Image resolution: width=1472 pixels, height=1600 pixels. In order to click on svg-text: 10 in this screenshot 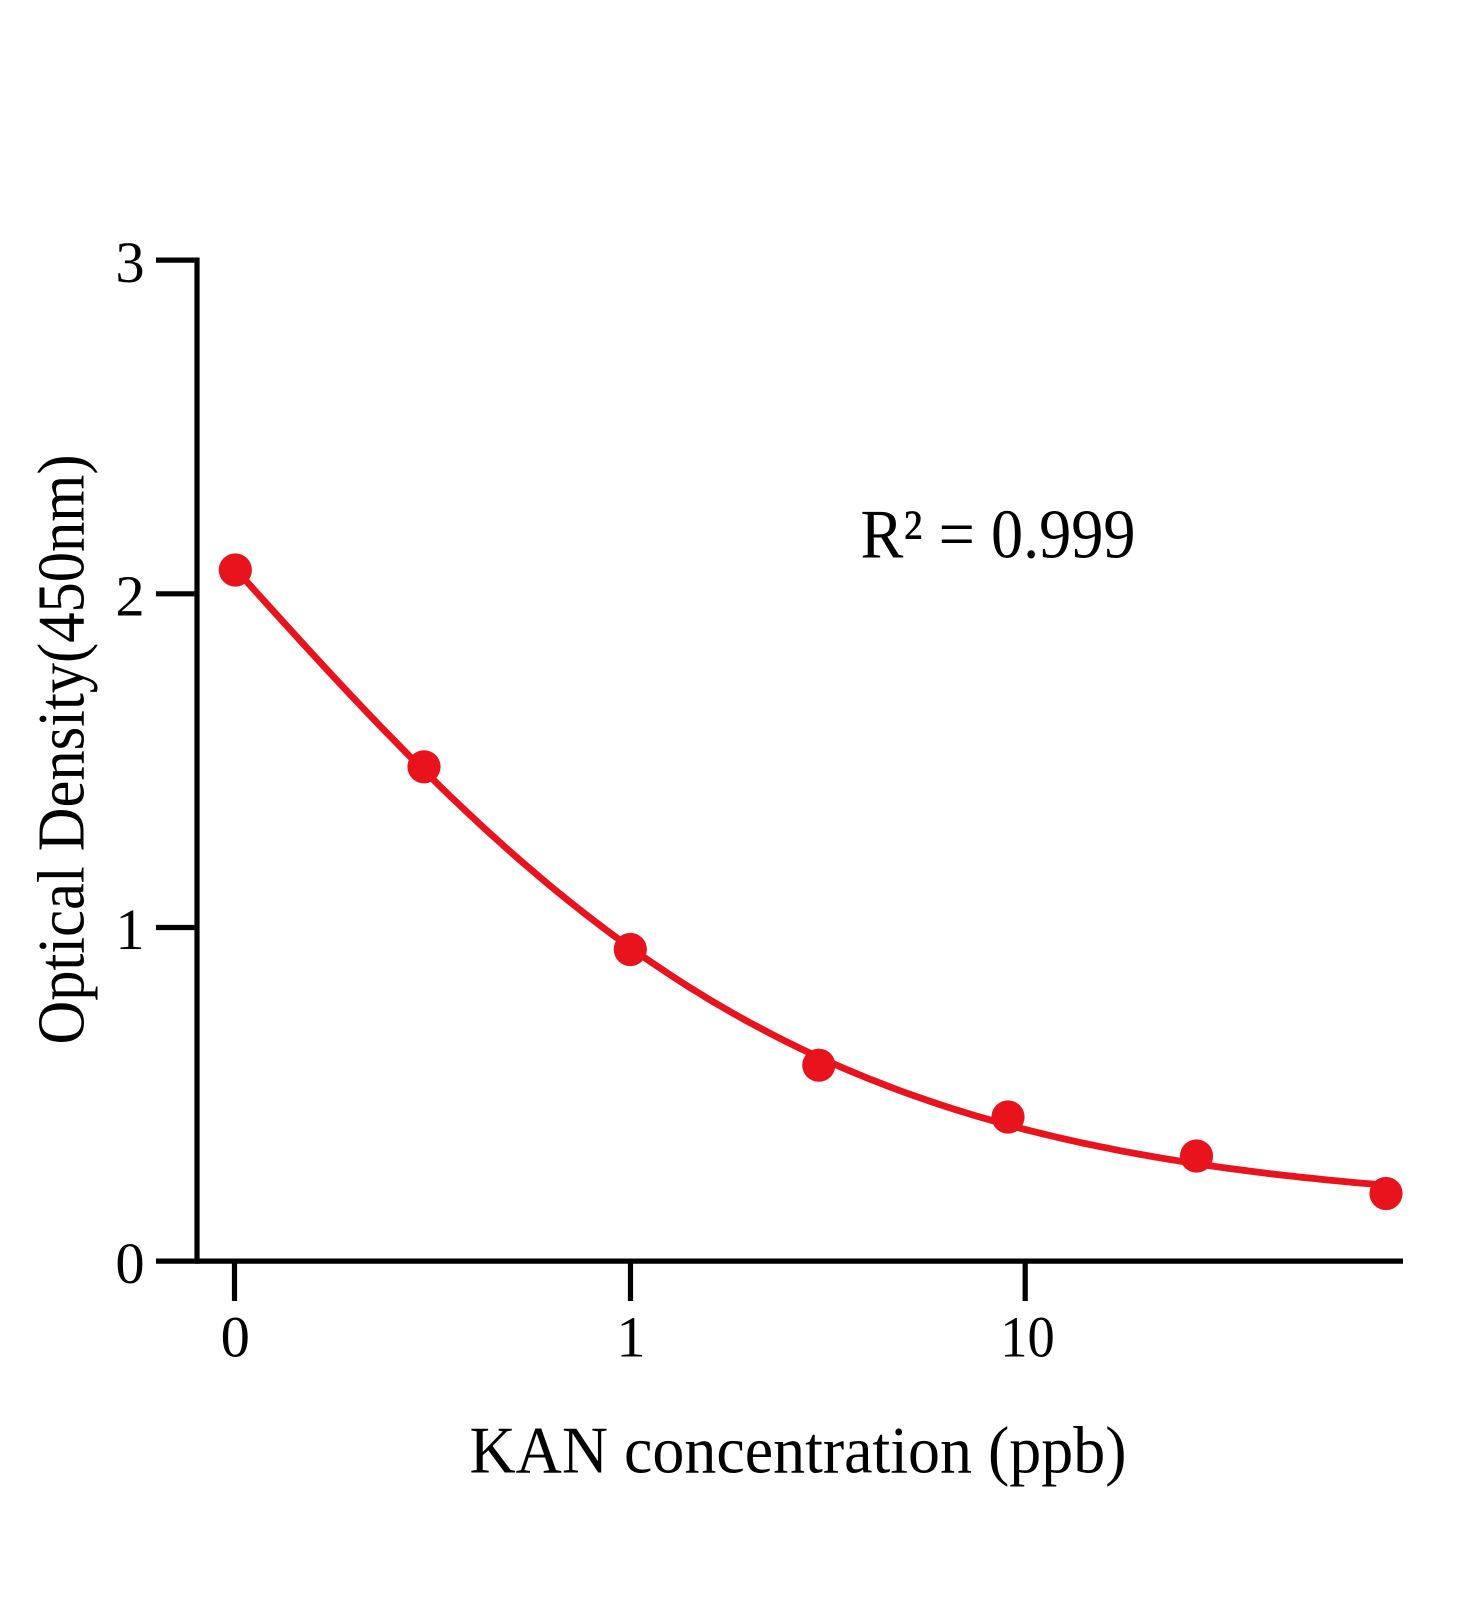, I will do `click(1027, 1337)`.